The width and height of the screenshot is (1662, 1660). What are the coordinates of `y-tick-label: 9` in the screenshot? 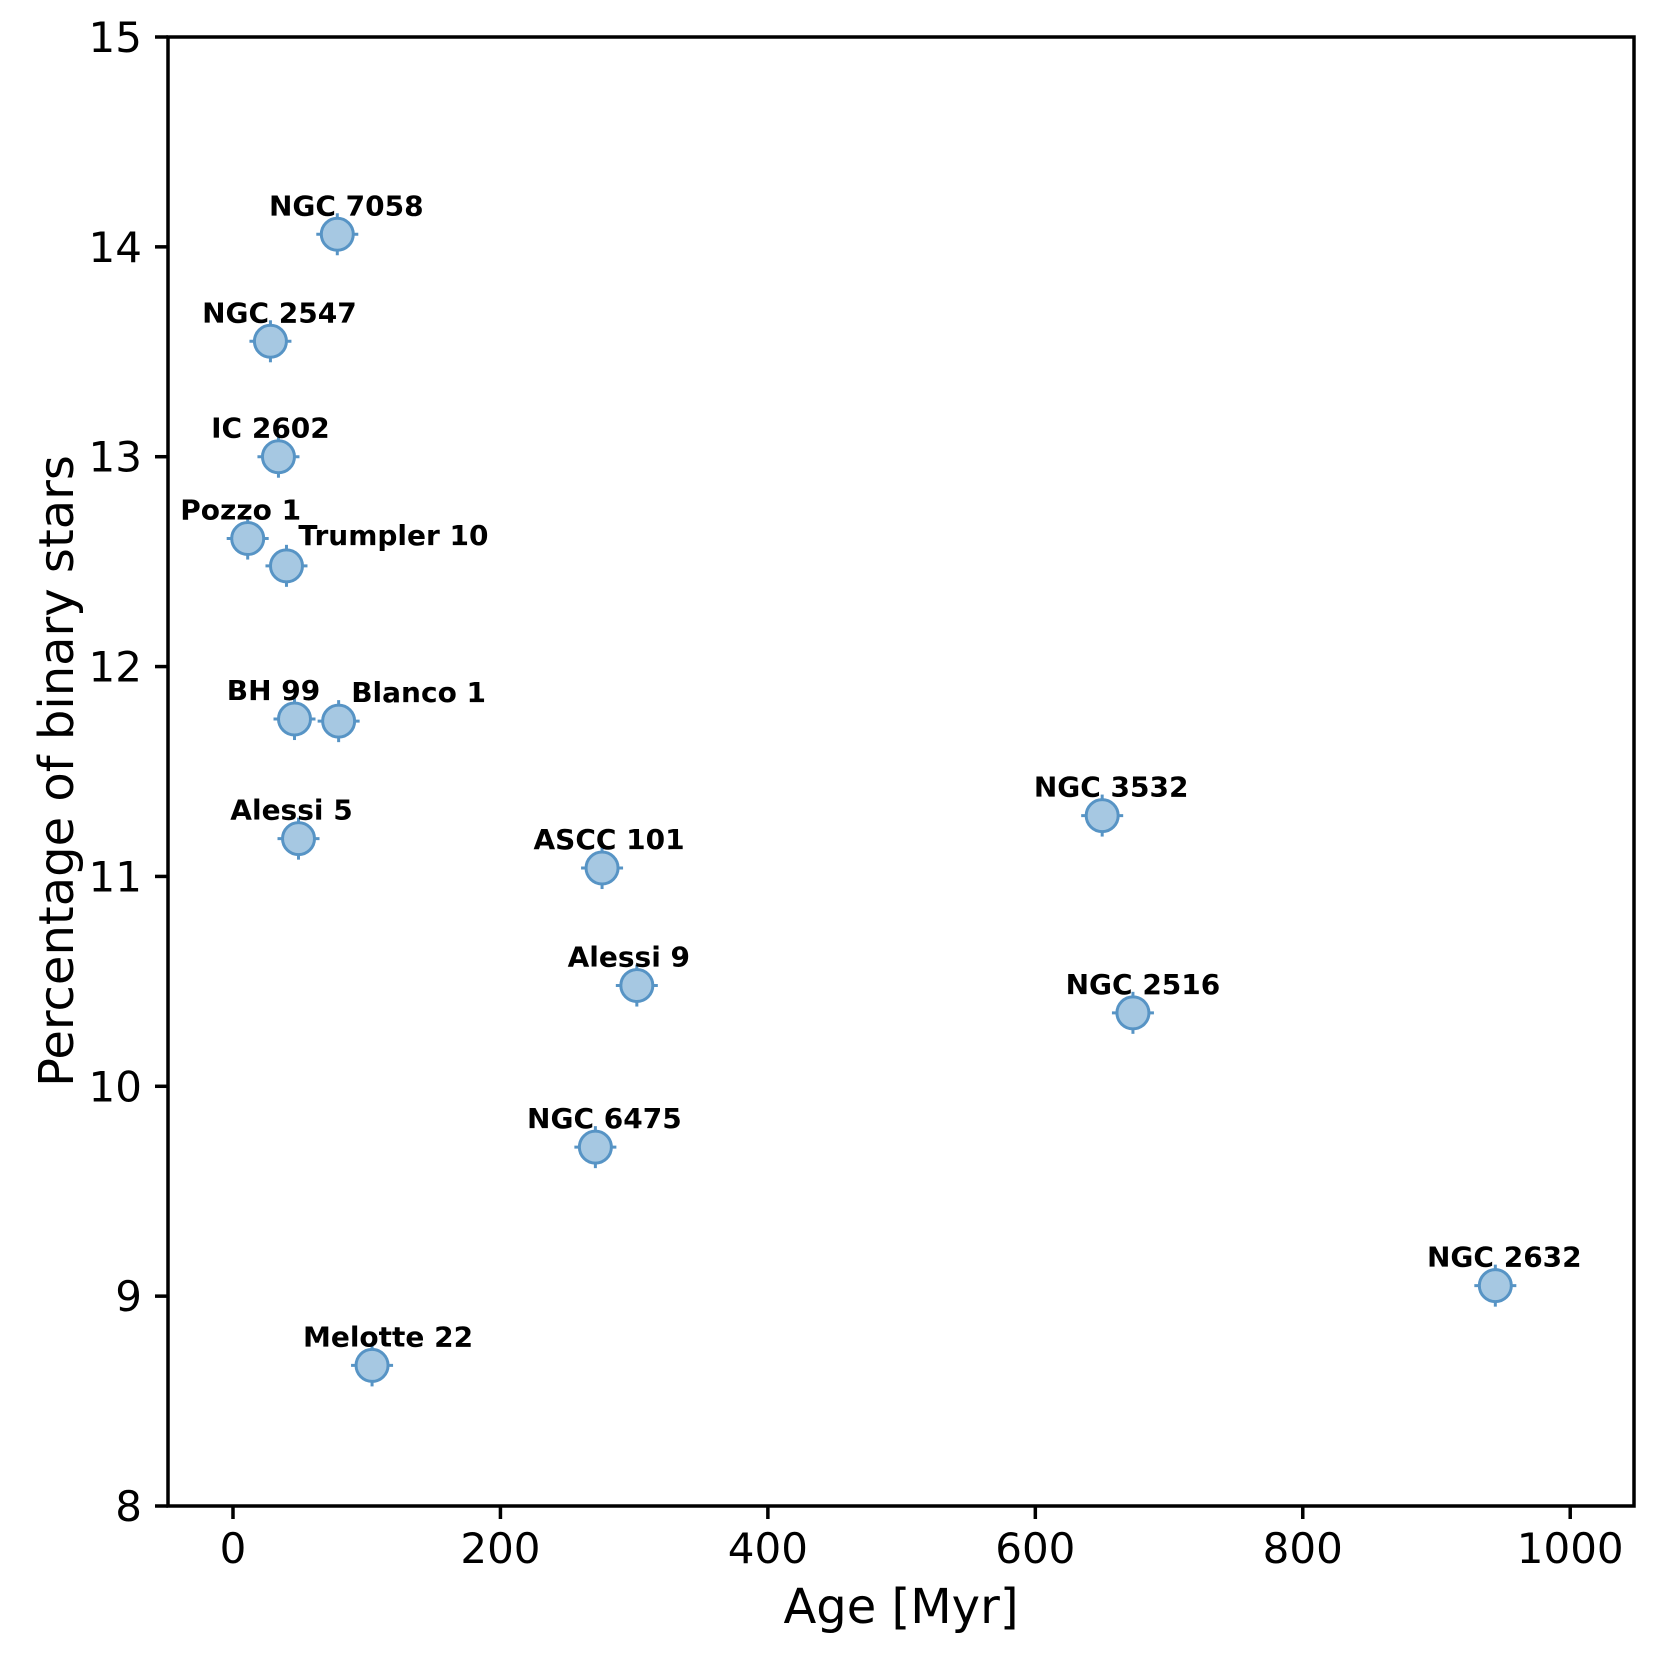 It's located at (128, 1296).